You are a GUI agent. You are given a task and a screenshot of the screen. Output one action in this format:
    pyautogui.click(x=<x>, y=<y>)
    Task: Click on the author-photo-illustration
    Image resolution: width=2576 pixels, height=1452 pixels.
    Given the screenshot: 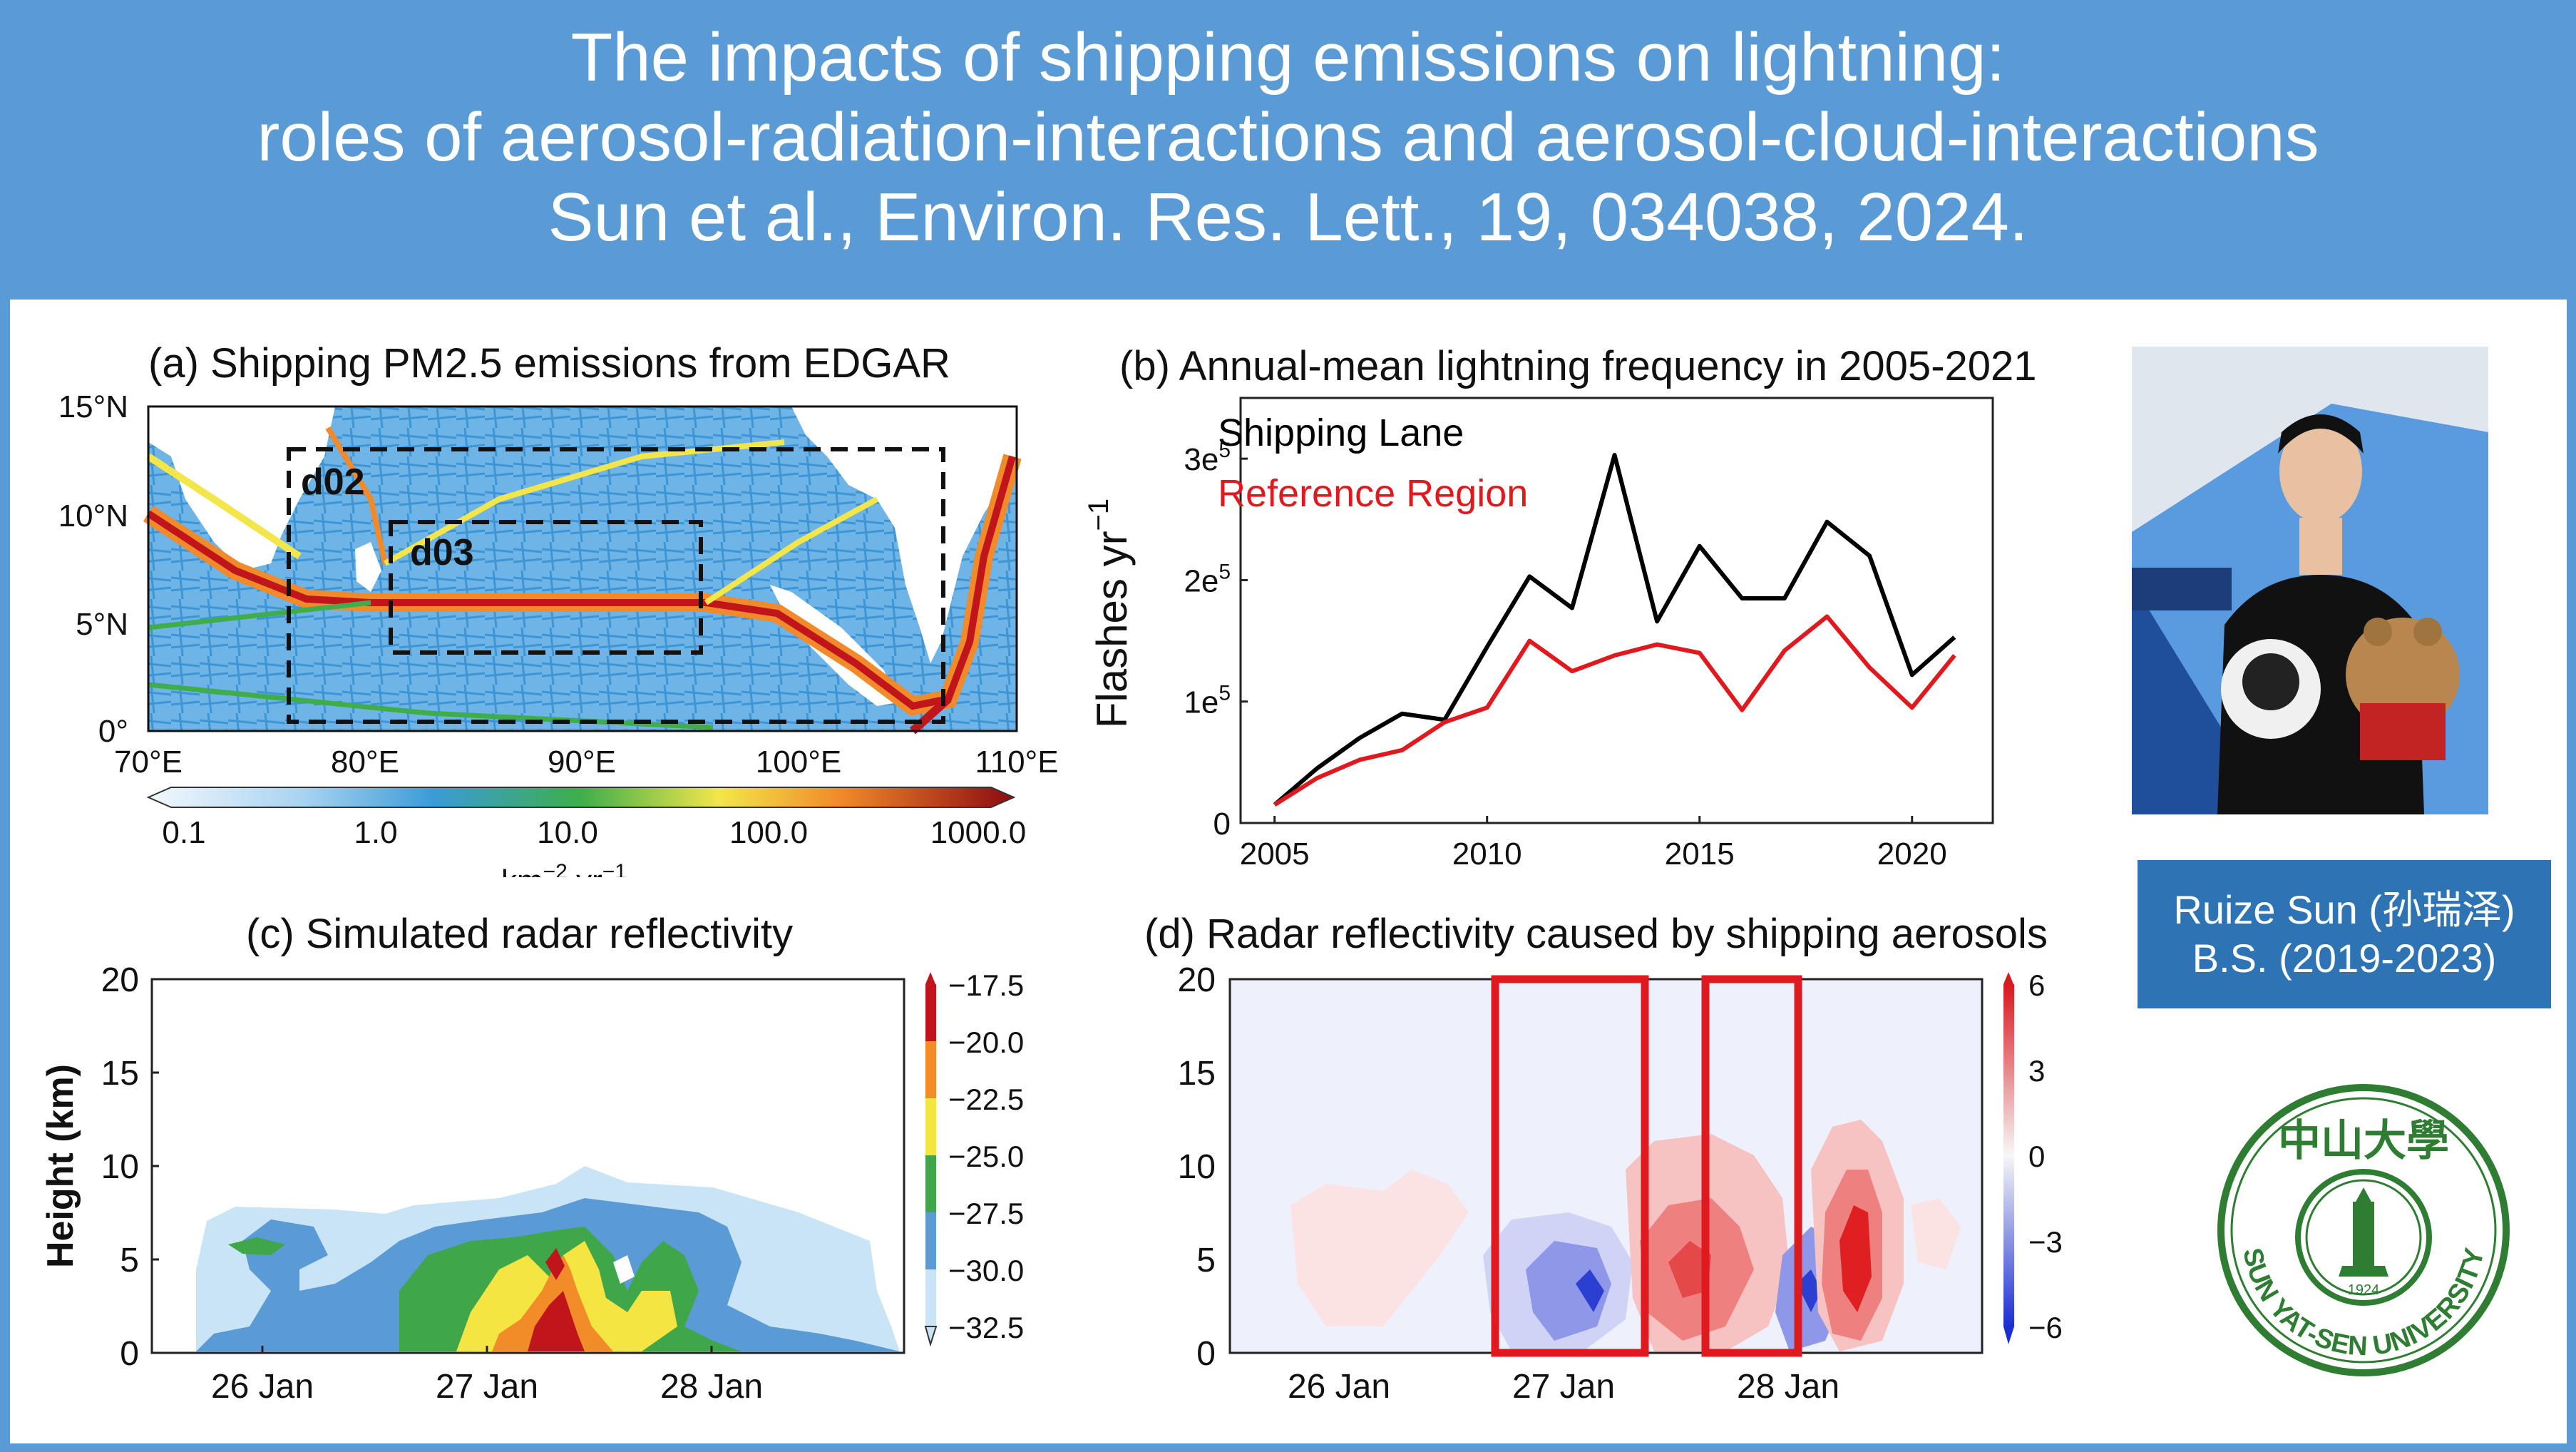 What is the action you would take?
    pyautogui.click(x=2310, y=580)
    